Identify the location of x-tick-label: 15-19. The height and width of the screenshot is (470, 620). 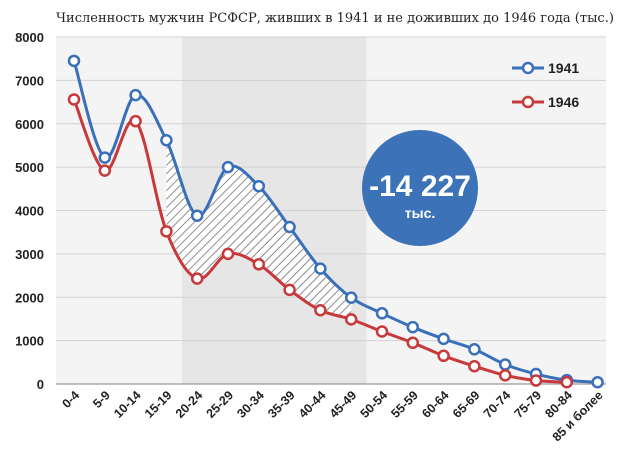
(158, 404).